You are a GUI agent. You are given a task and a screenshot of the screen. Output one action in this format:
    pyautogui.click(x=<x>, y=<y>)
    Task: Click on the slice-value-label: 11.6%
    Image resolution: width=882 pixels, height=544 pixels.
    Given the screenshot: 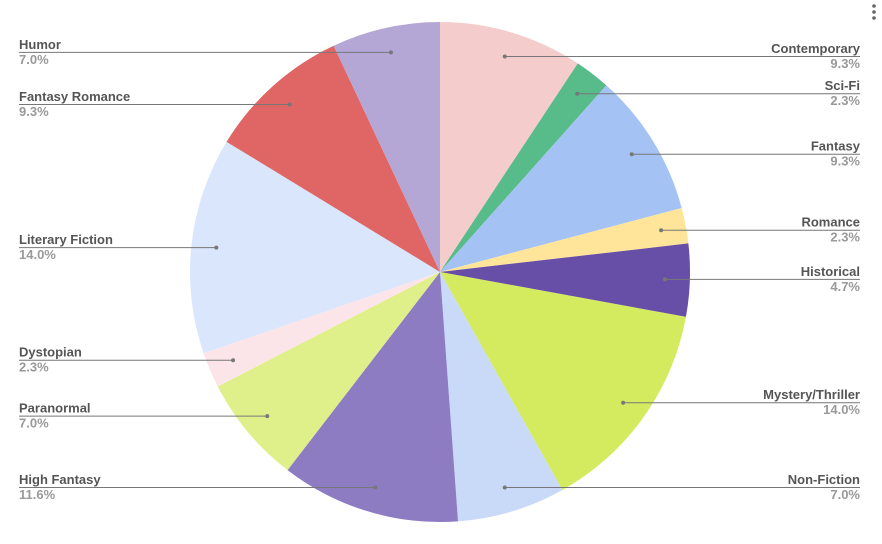 What is the action you would take?
    pyautogui.click(x=37, y=494)
    